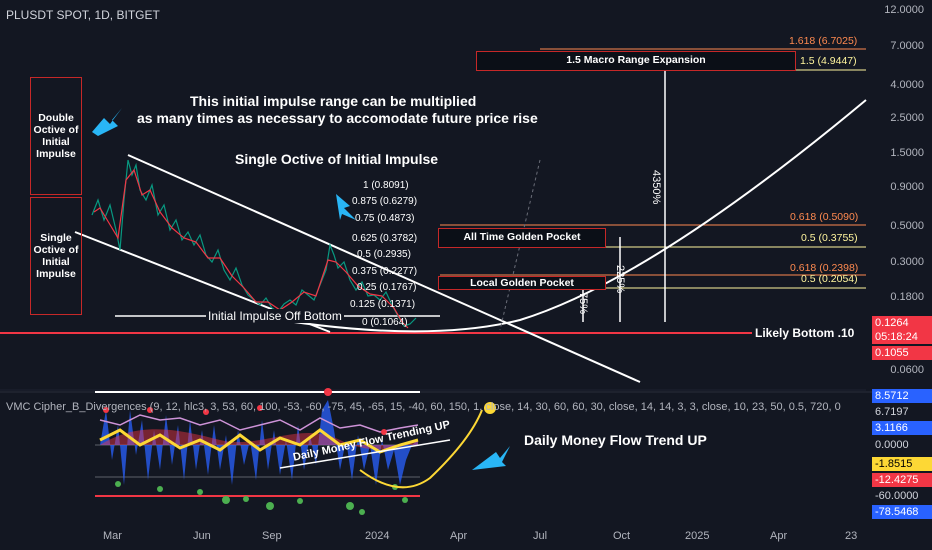  I want to click on indicator-value-badge: -60.0000, so click(902, 496).